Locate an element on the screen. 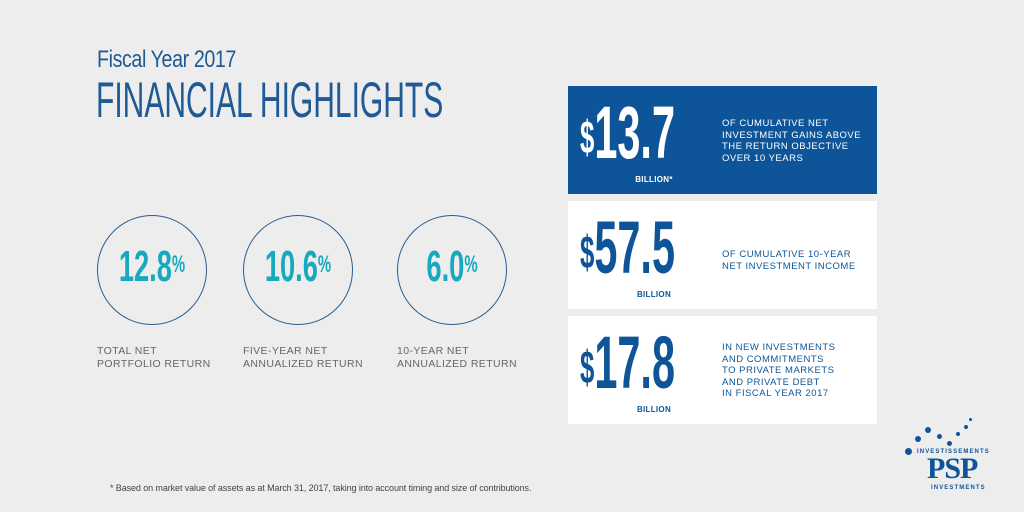  stat-value: 10.6% is located at coordinates (298, 266).